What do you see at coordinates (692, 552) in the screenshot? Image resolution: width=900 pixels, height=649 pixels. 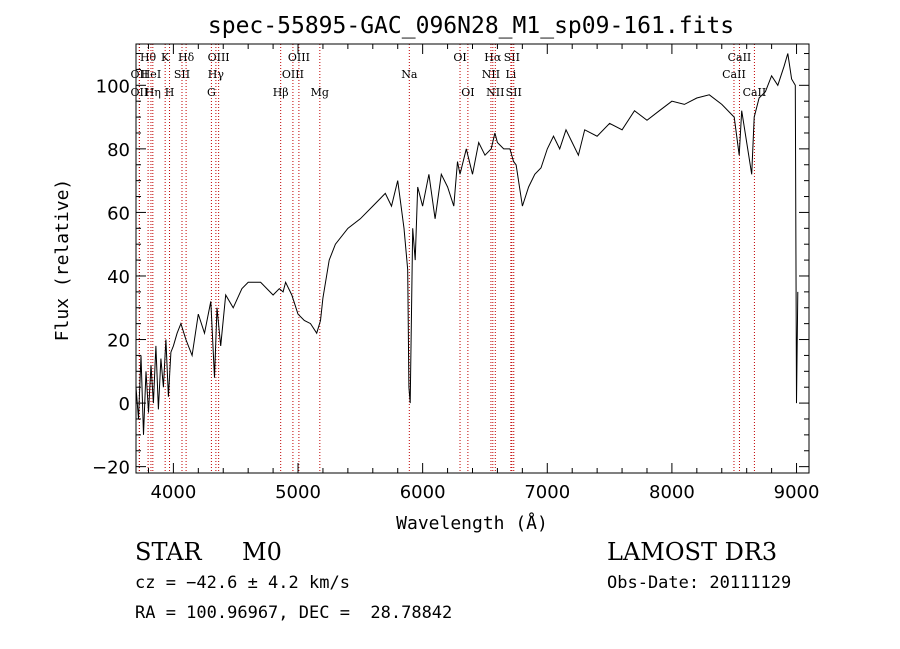 I see `survey-name: LAMOST DR3` at bounding box center [692, 552].